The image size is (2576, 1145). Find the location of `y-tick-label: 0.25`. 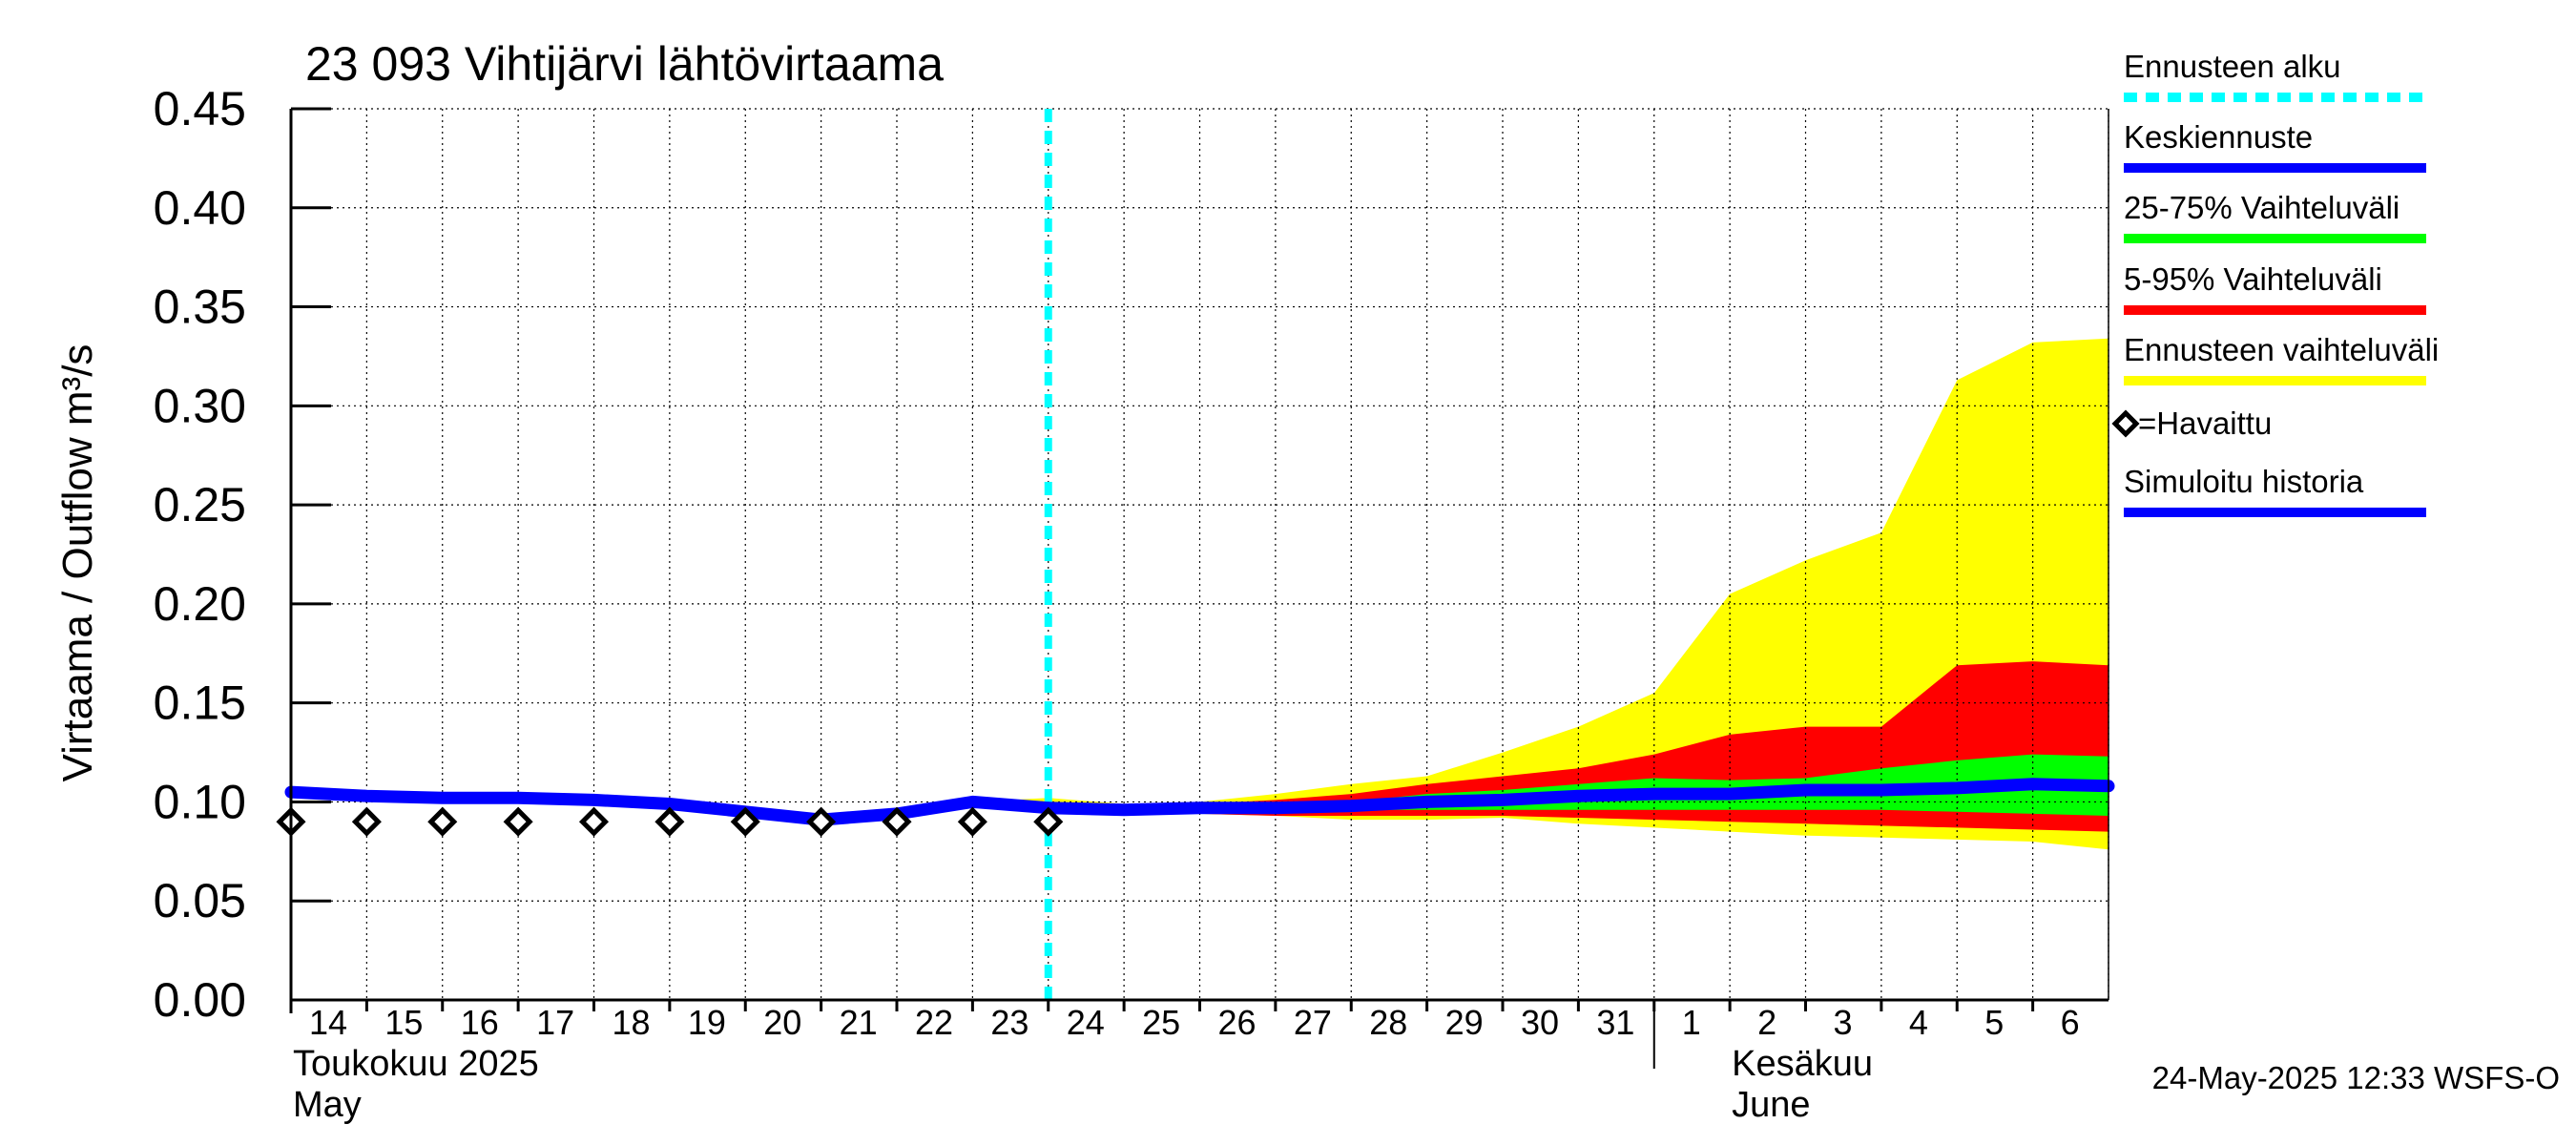

y-tick-label: 0.25 is located at coordinates (200, 505).